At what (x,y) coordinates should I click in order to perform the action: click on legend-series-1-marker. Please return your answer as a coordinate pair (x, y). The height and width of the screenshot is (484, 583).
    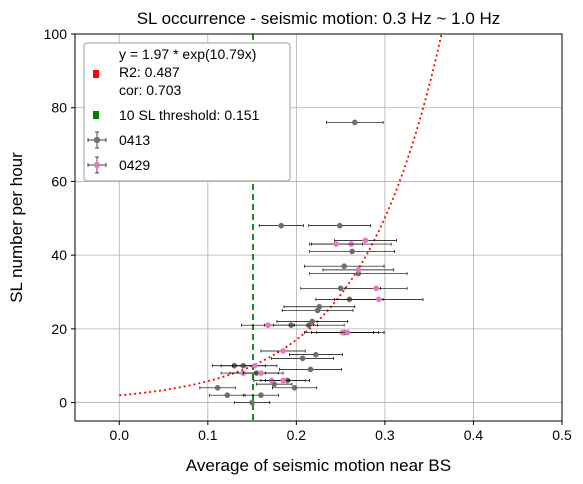
    Looking at the image, I should click on (97, 165).